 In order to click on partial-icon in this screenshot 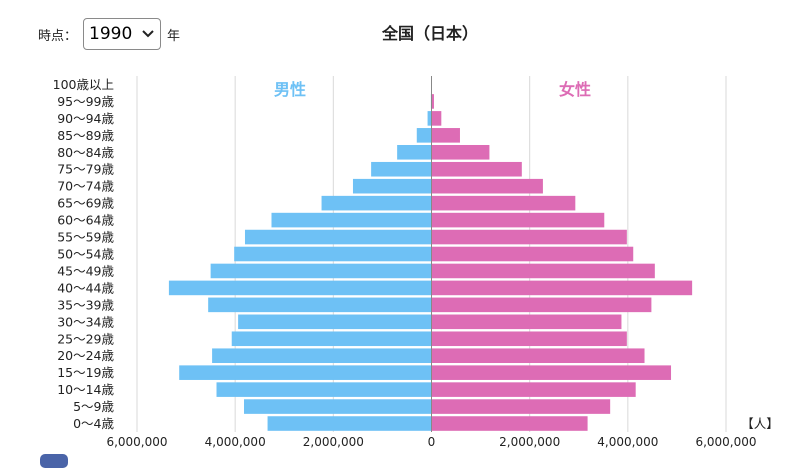, I will do `click(54, 461)`.